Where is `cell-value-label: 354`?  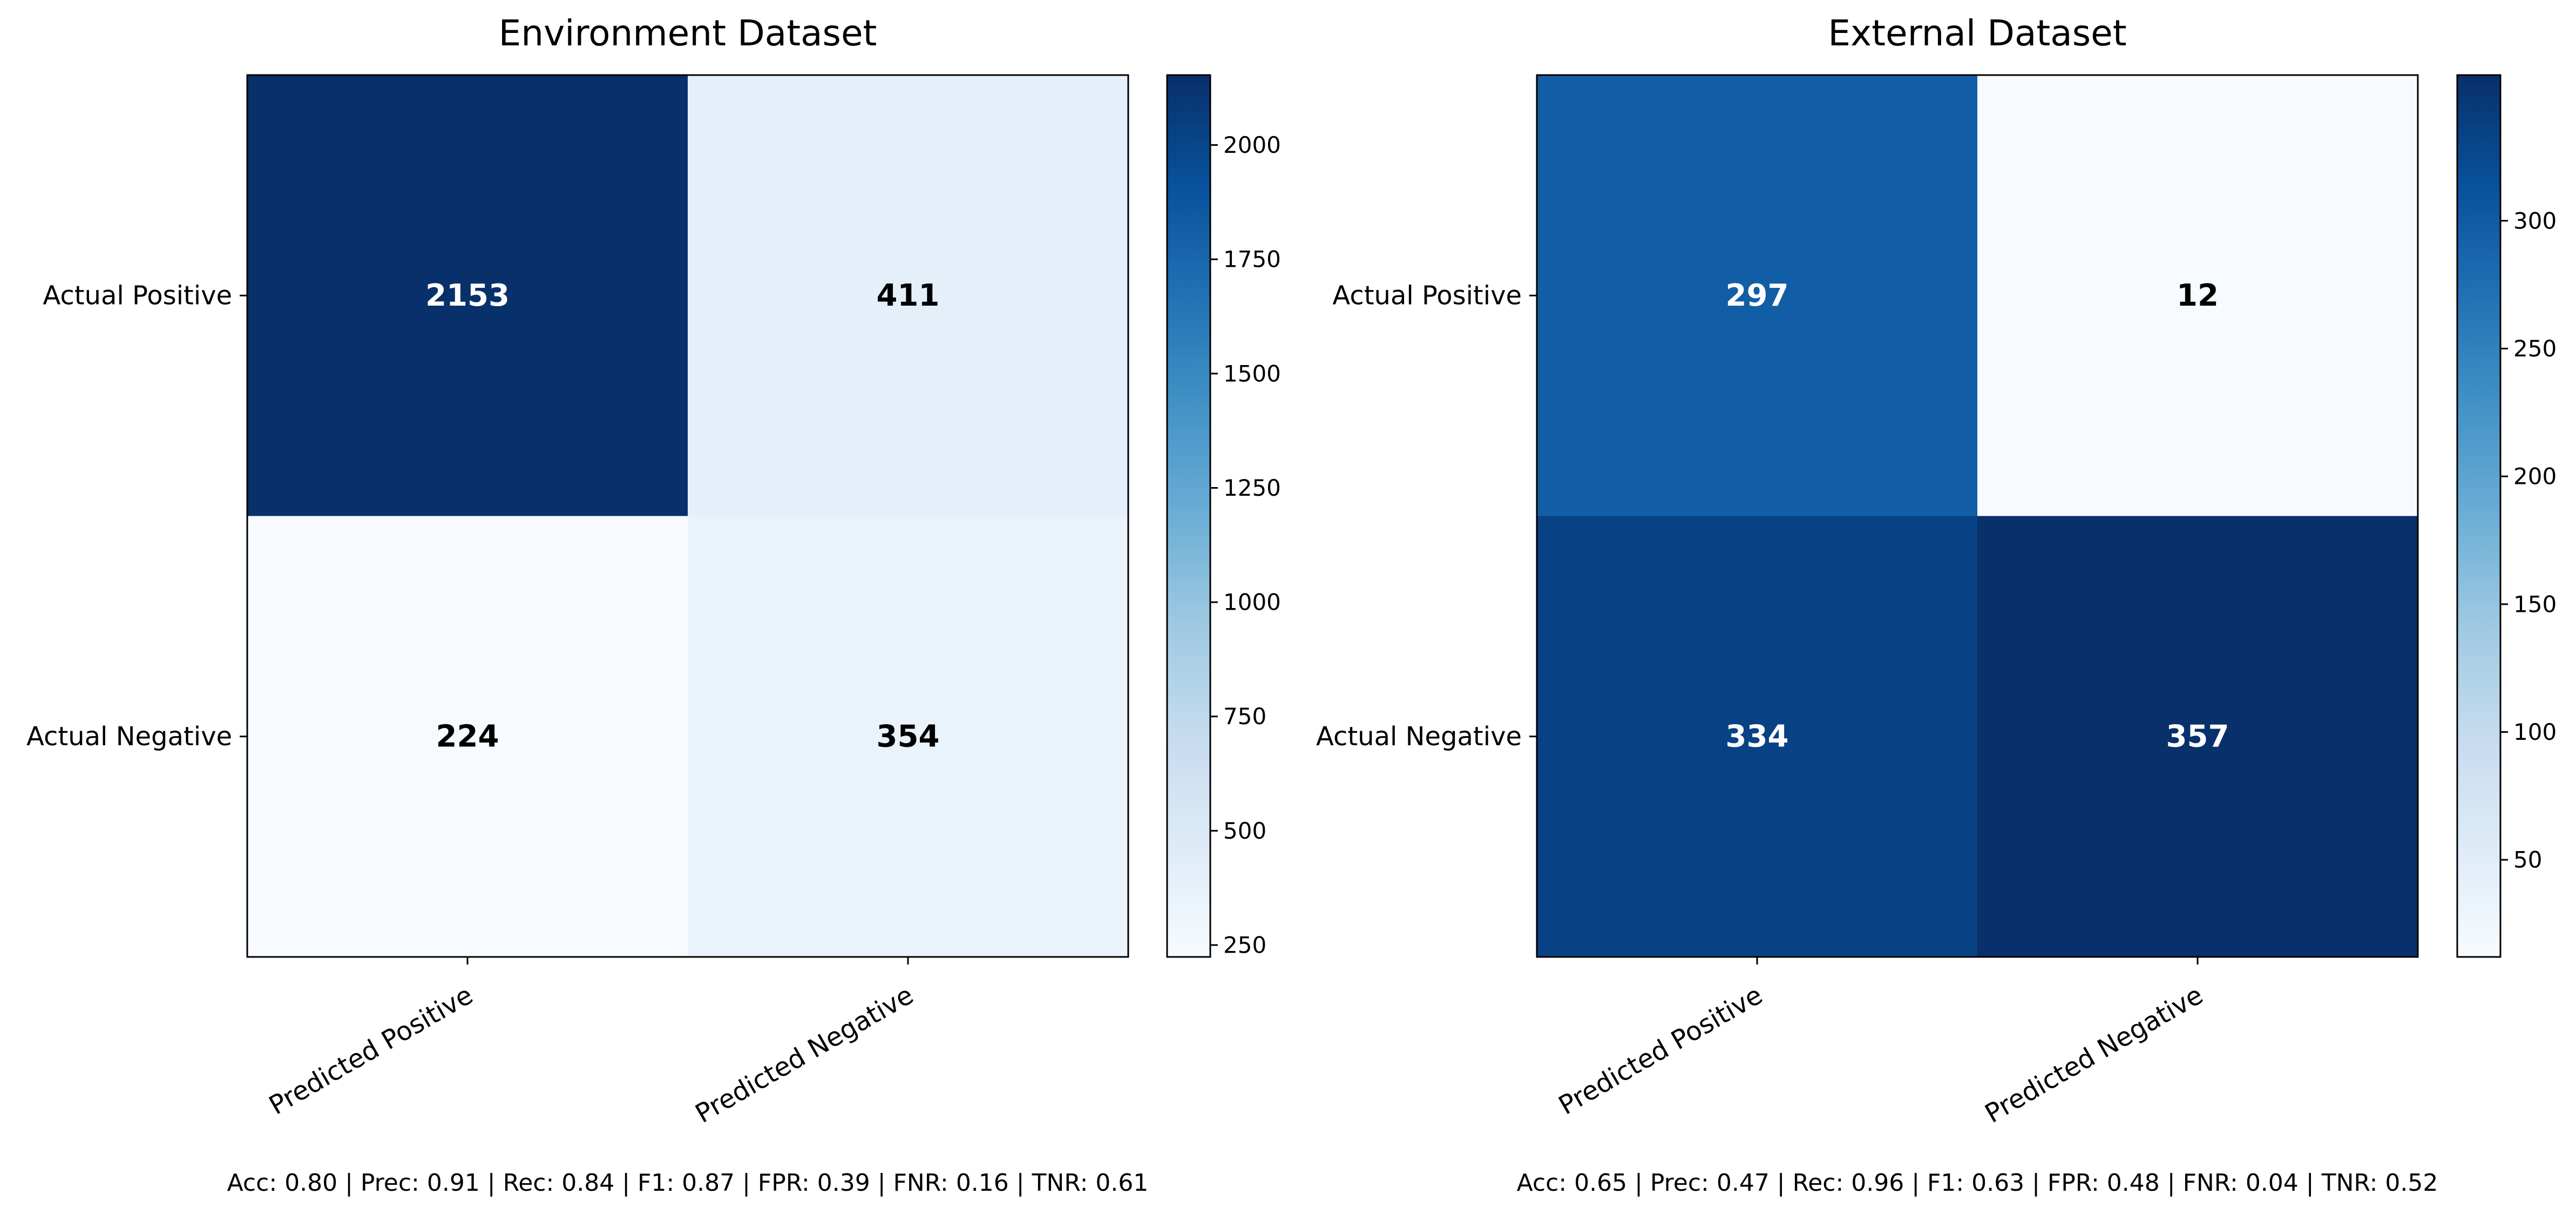 cell-value-label: 354 is located at coordinates (909, 736).